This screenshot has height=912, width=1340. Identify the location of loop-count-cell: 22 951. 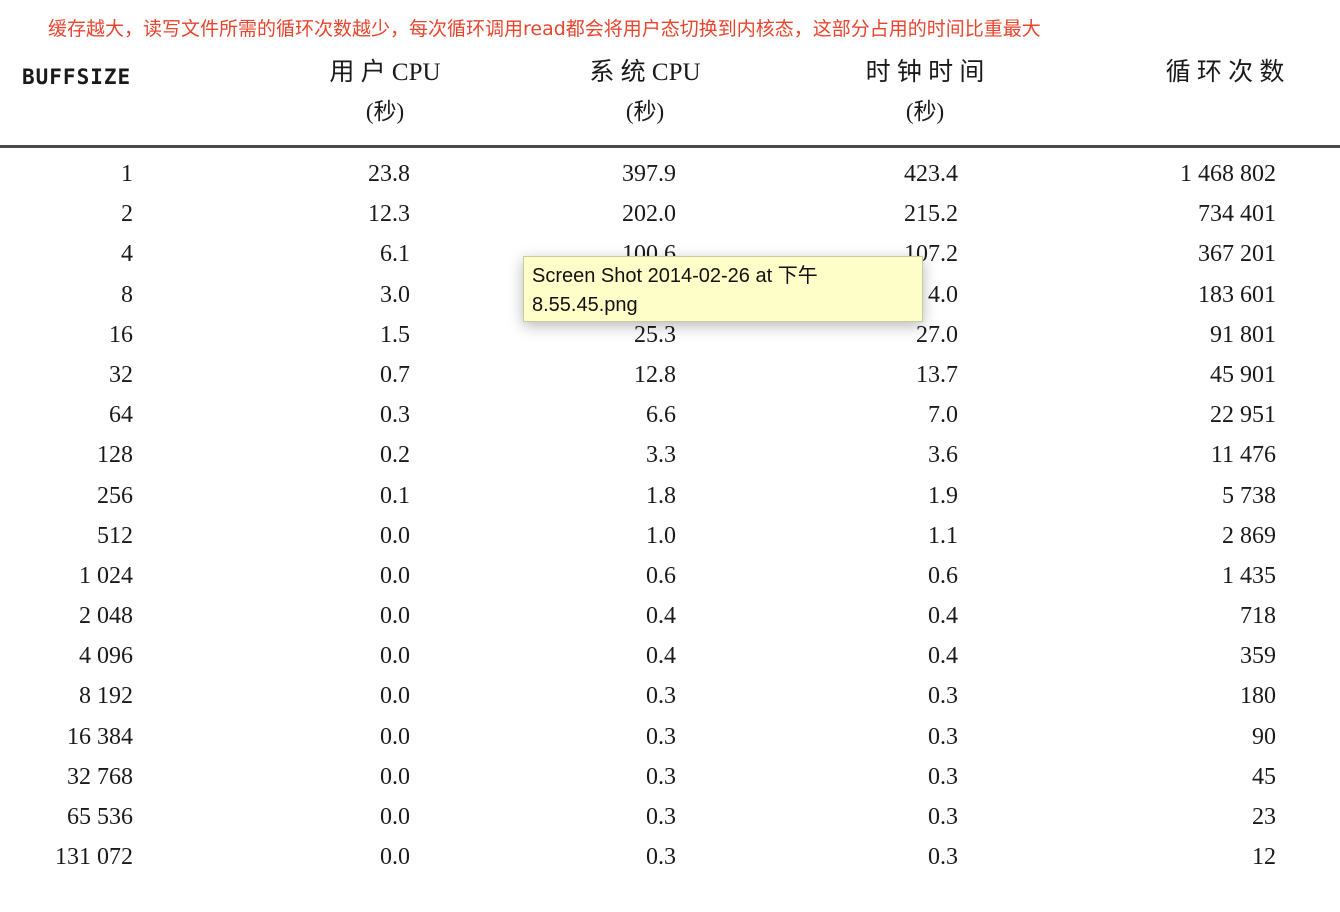
(1243, 415).